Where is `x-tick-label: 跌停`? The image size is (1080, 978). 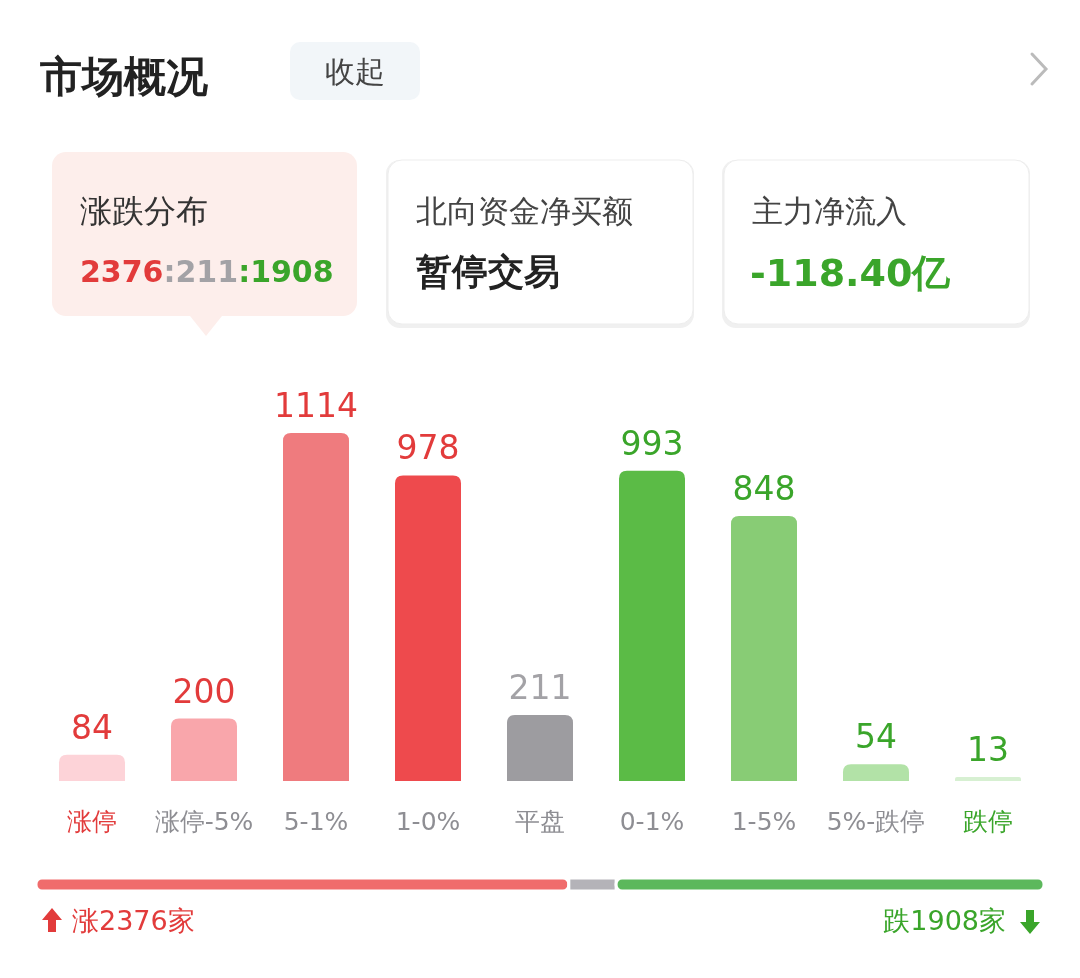
x-tick-label: 跌停 is located at coordinates (988, 821).